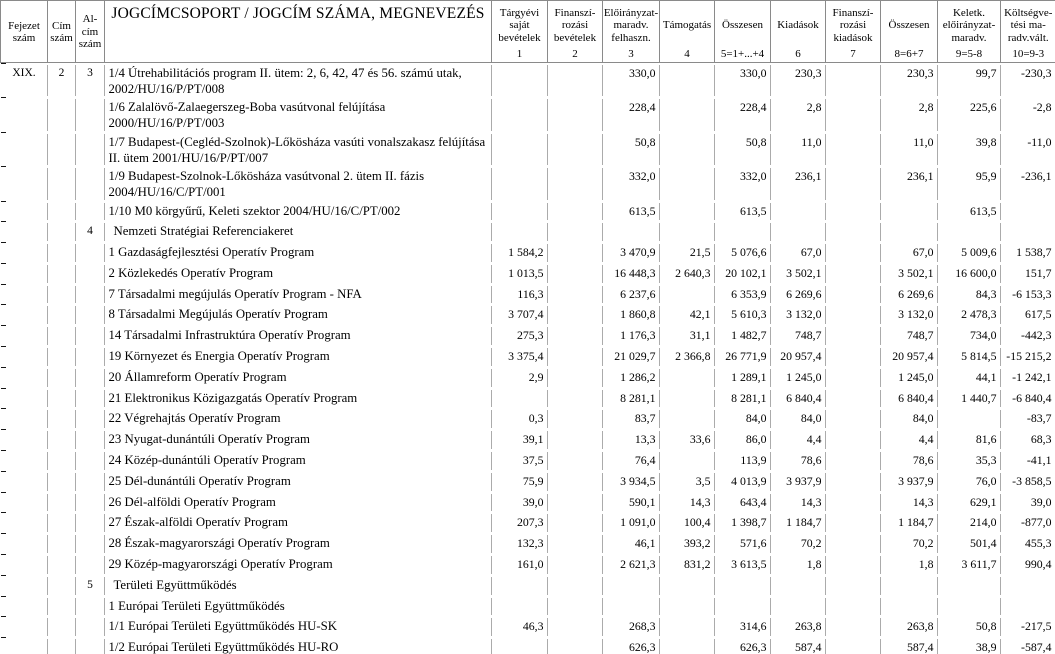  What do you see at coordinates (909, 481) in the screenshot?
I see `cell-col-8: 3 937,9` at bounding box center [909, 481].